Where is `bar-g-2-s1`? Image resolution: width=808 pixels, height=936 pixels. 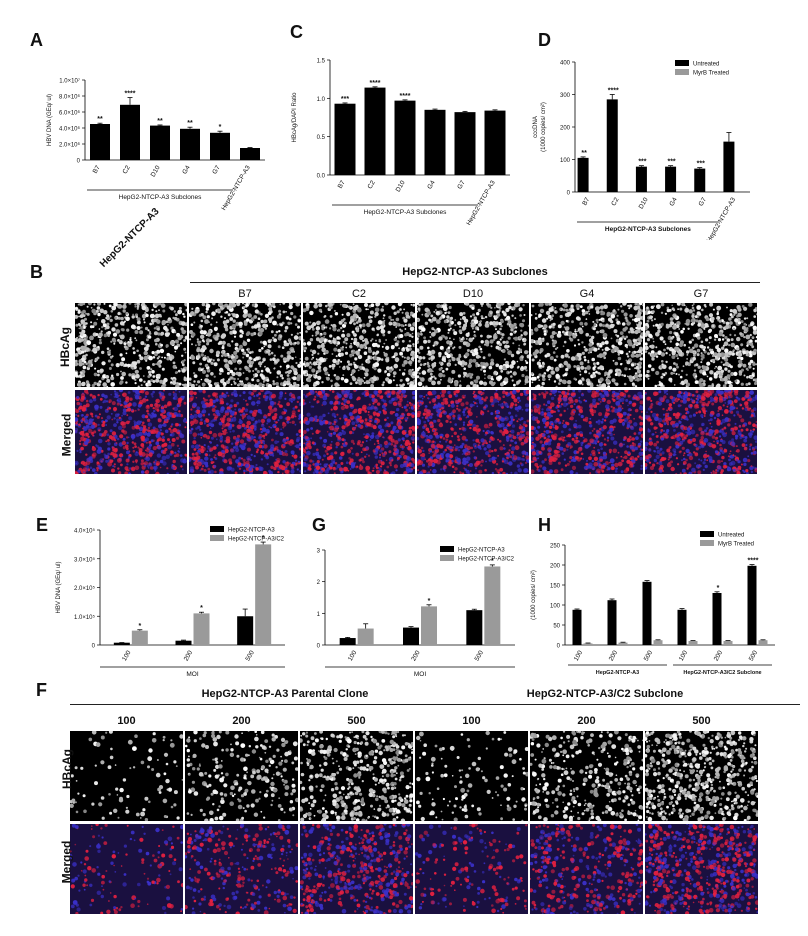
bar-g-2-s1 is located at coordinates (492, 605).